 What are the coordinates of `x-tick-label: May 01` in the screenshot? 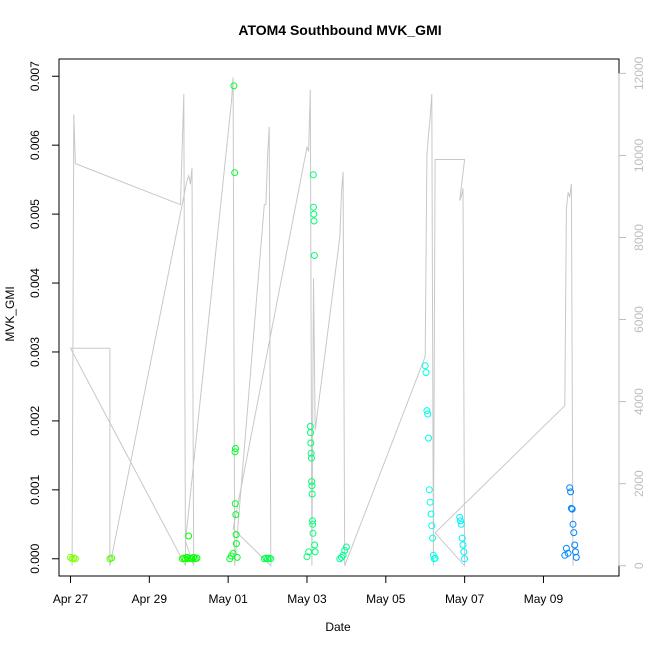 It's located at (228, 599).